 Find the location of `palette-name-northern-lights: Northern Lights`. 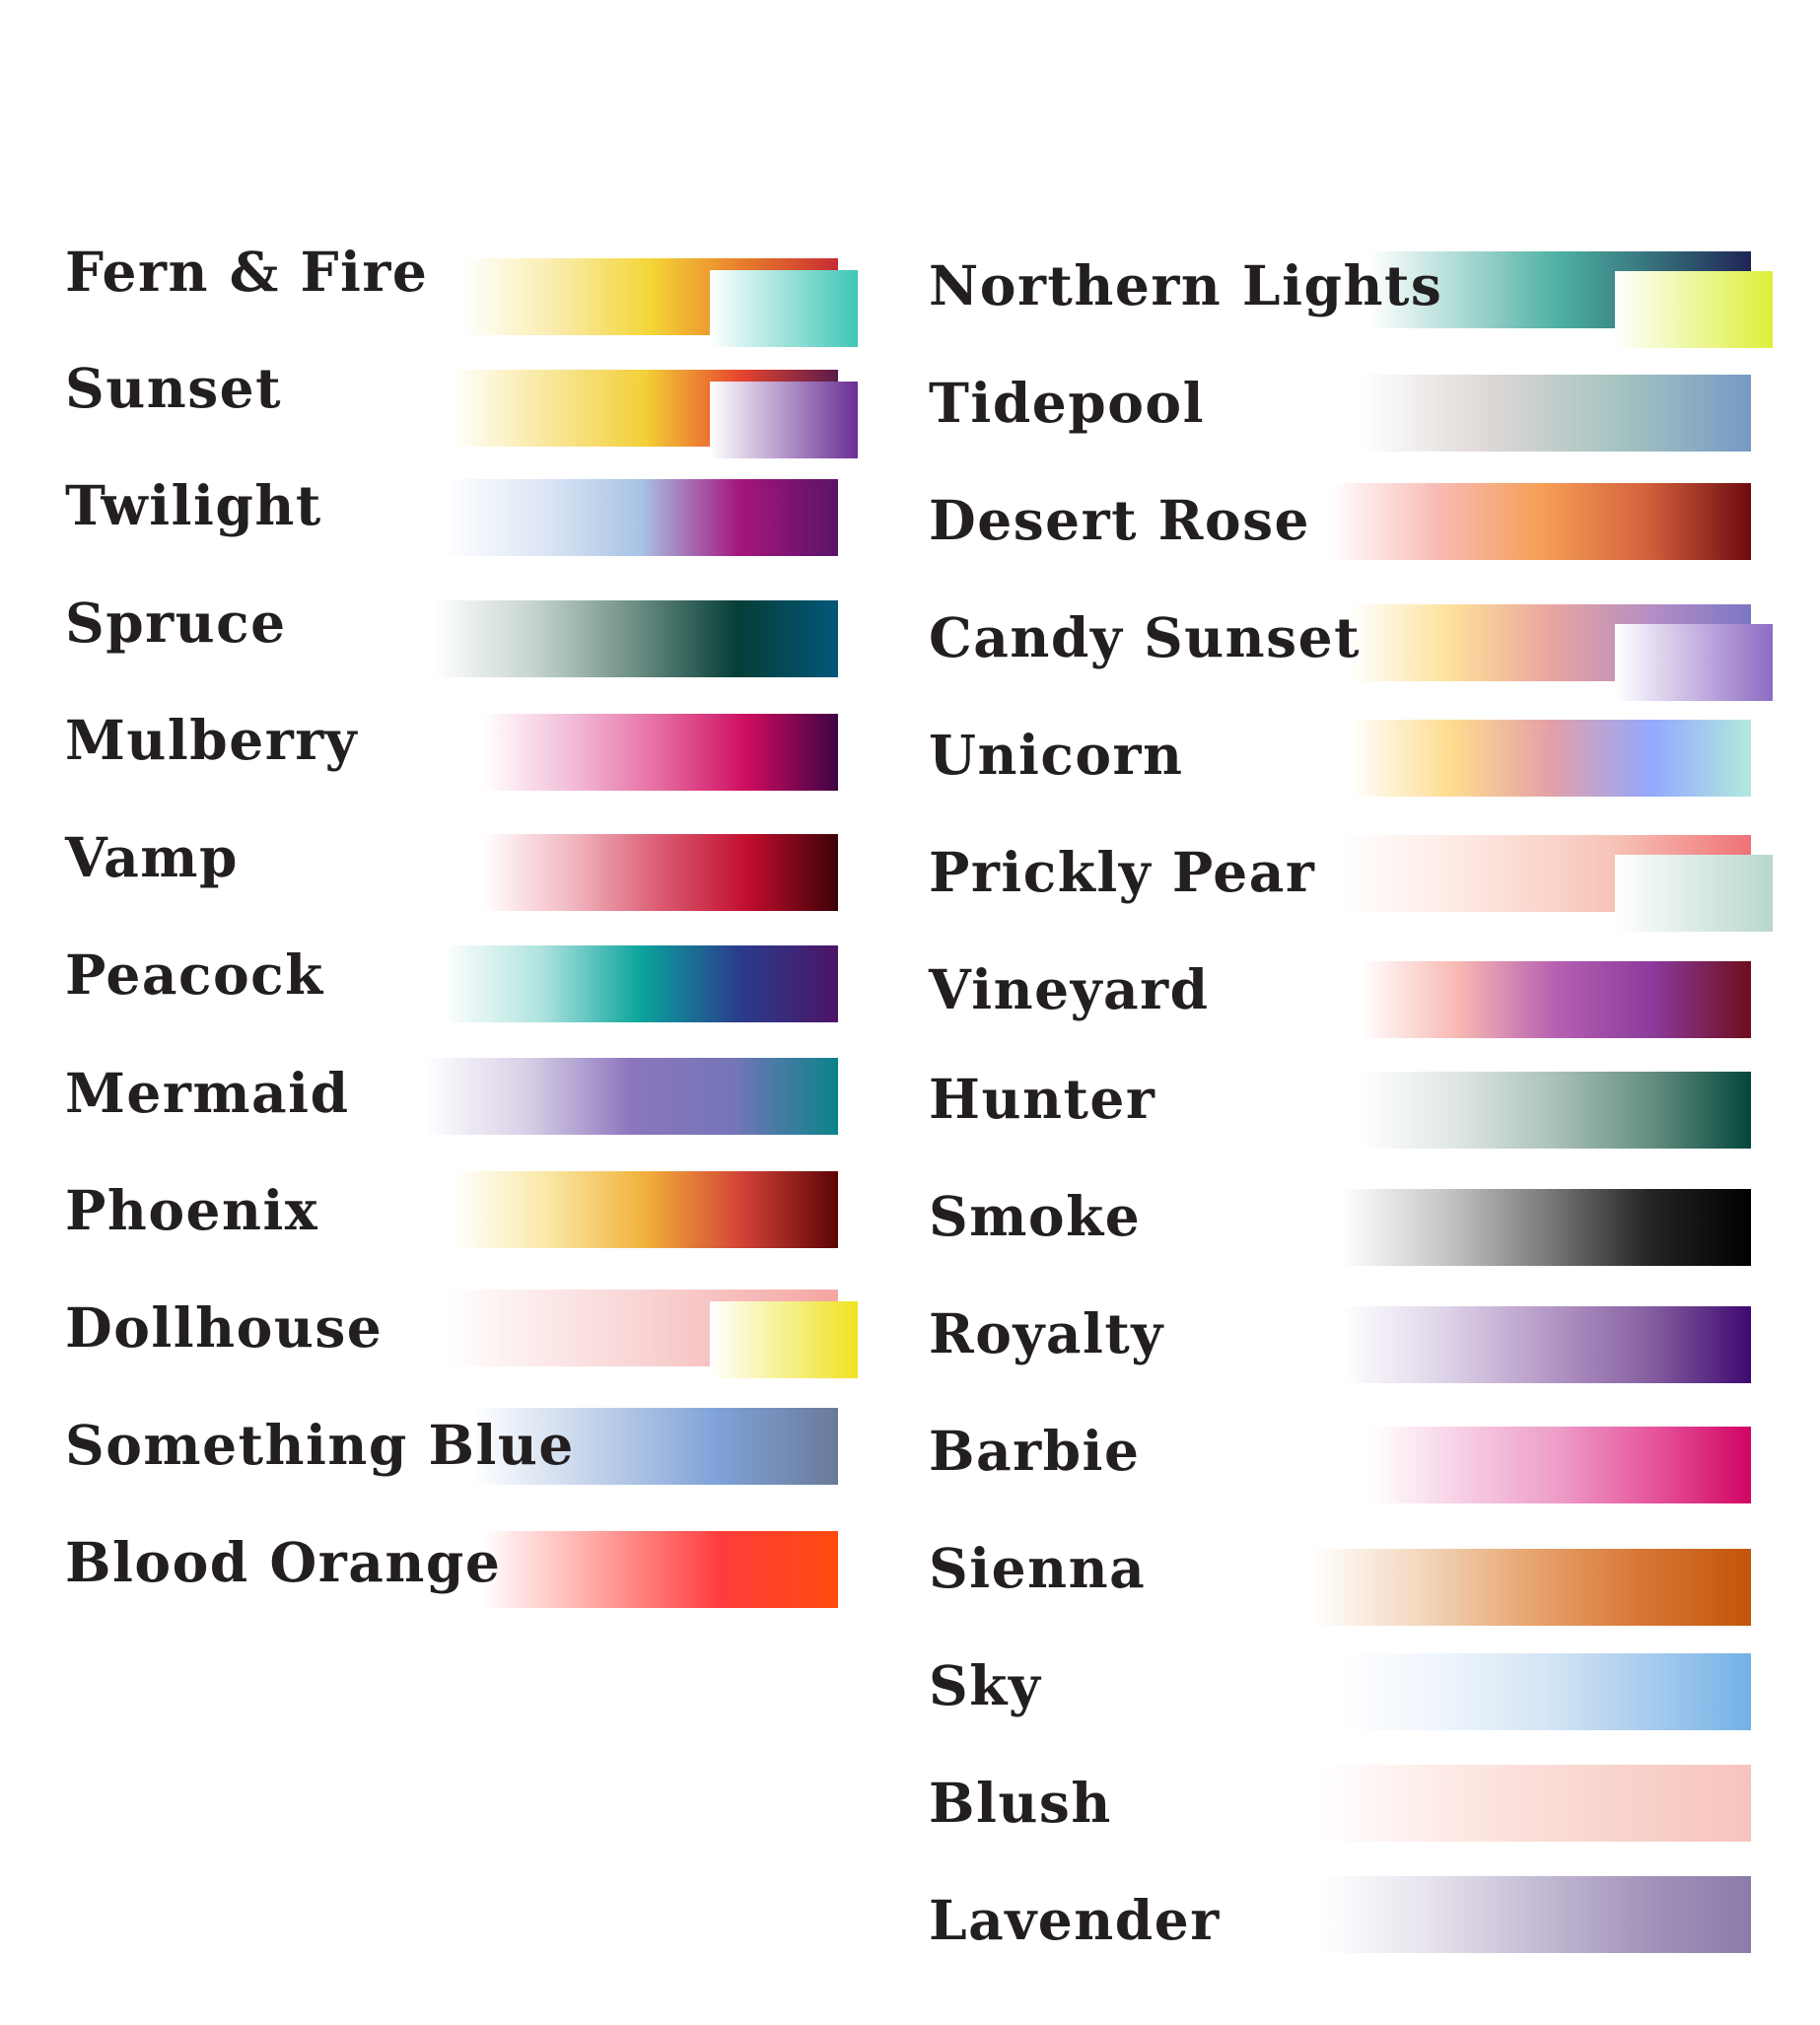

palette-name-northern-lights: Northern Lights is located at coordinates (1186, 285).